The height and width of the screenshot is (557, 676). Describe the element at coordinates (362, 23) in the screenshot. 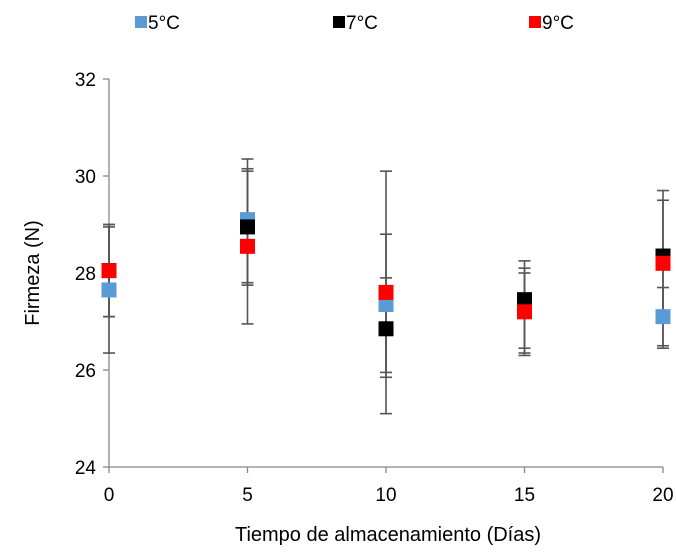

I see `legend-label: 7°C` at that location.